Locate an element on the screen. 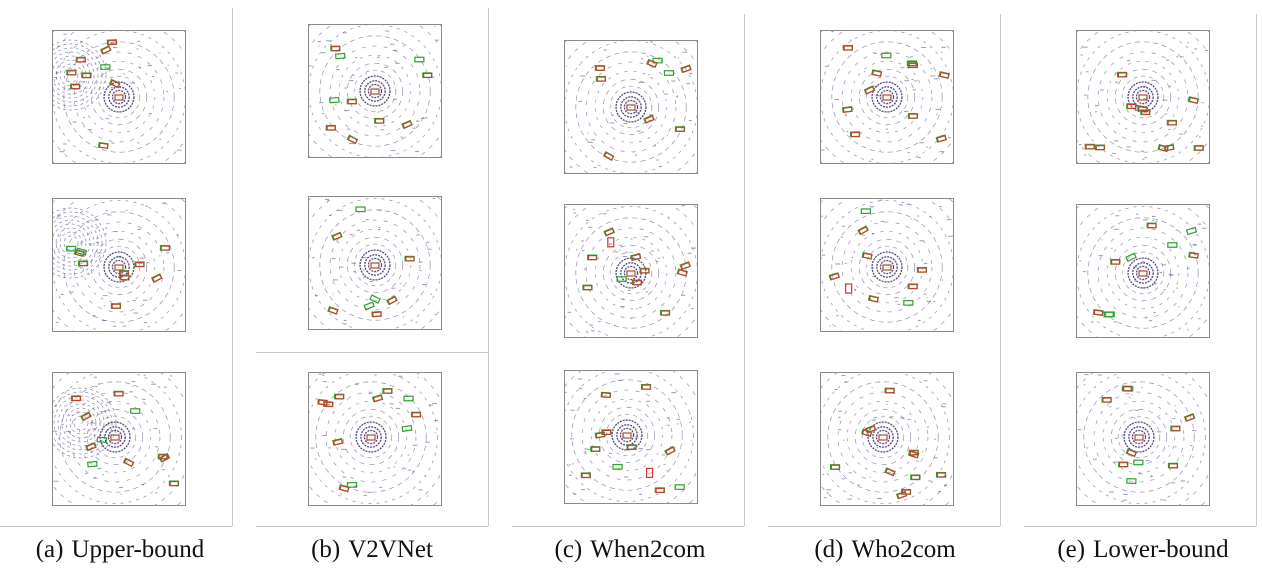 Image resolution: width=1262 pixels, height=572 pixels. caption-upper-bound: (a) Upper-bound is located at coordinates (120, 550).